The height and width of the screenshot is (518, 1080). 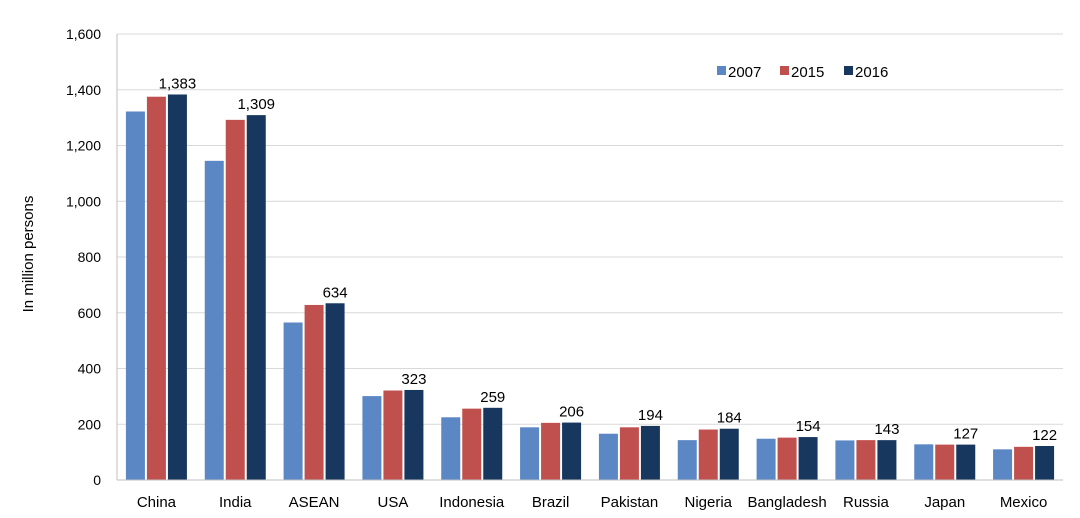 I want to click on legend: 2007 2015 2016, so click(x=802, y=72).